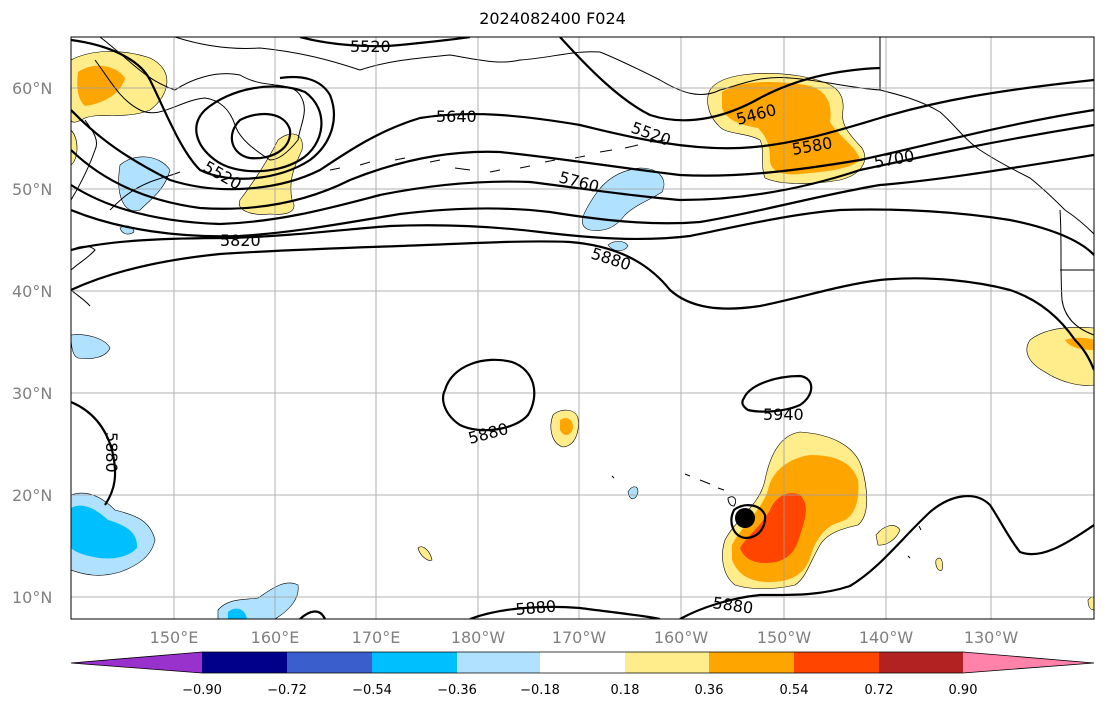 The image size is (1105, 712). Describe the element at coordinates (32, 189) in the screenshot. I see `lat-label: 50°N` at that location.